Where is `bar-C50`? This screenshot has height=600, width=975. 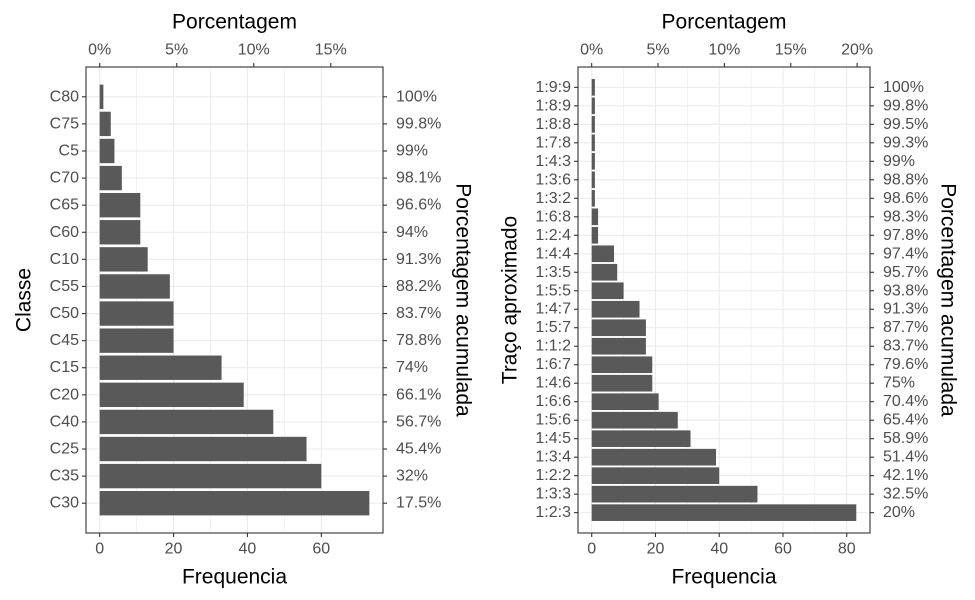 bar-C50 is located at coordinates (136, 313).